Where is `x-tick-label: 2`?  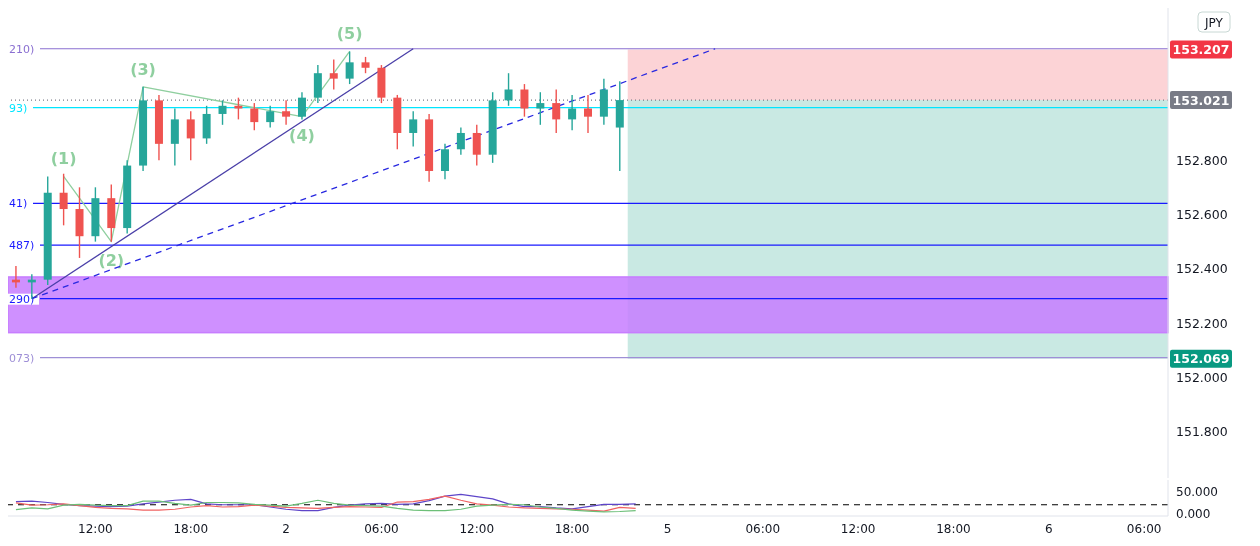
x-tick-label: 2 is located at coordinates (286, 528).